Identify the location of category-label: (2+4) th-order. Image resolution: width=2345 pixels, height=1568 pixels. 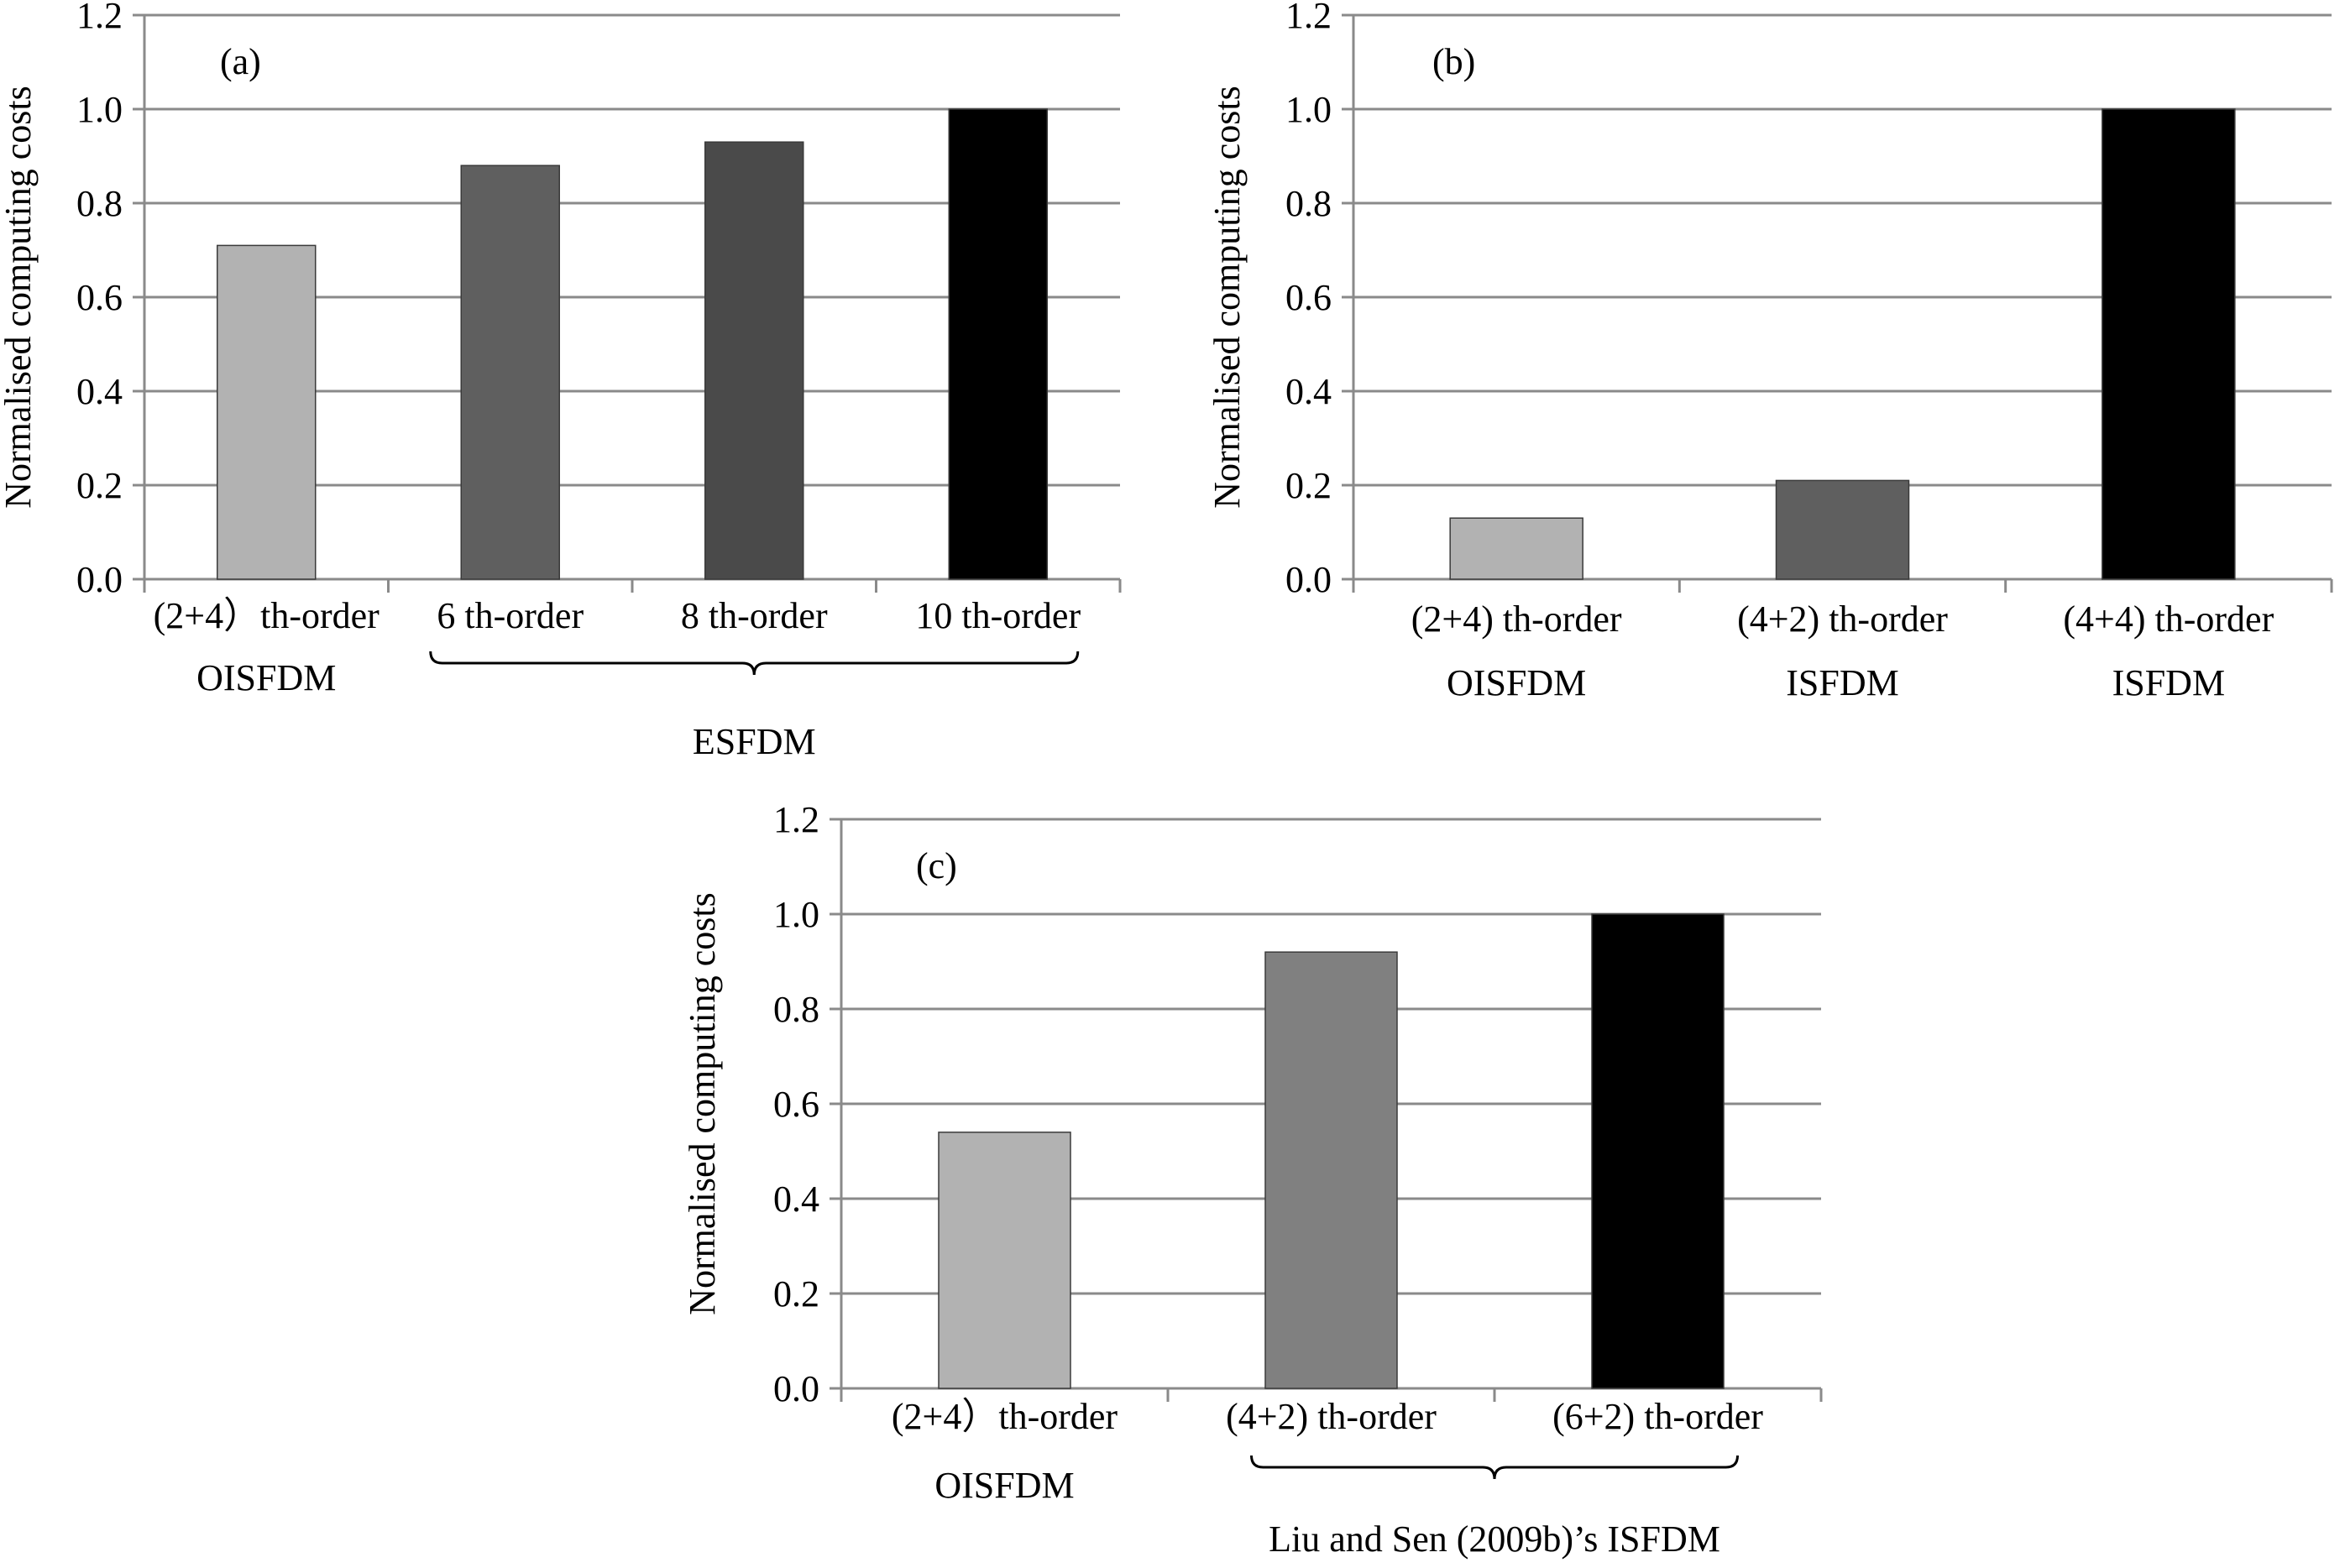
(1516, 619).